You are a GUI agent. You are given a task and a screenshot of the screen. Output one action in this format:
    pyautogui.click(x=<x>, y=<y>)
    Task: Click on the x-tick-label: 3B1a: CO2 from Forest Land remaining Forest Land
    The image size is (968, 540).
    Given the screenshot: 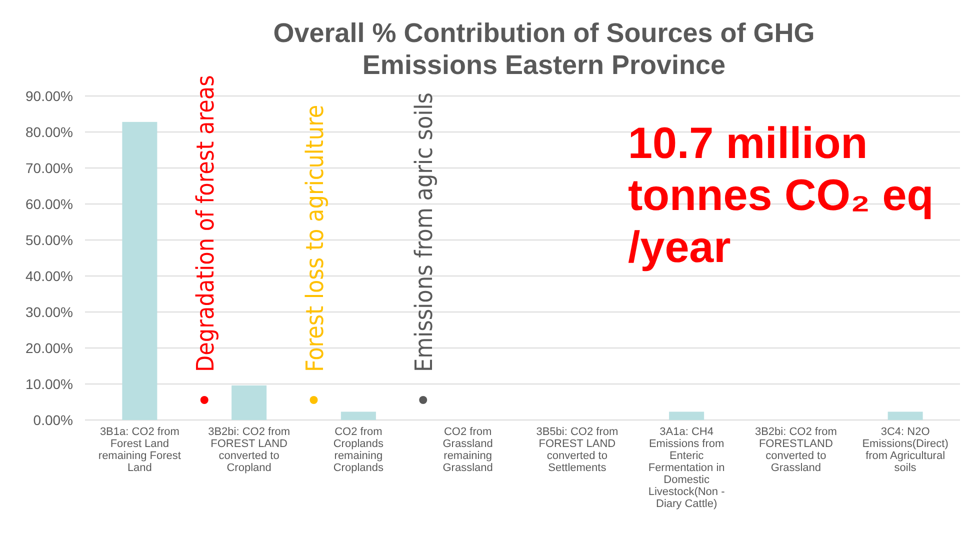 What is the action you would take?
    pyautogui.click(x=139, y=450)
    